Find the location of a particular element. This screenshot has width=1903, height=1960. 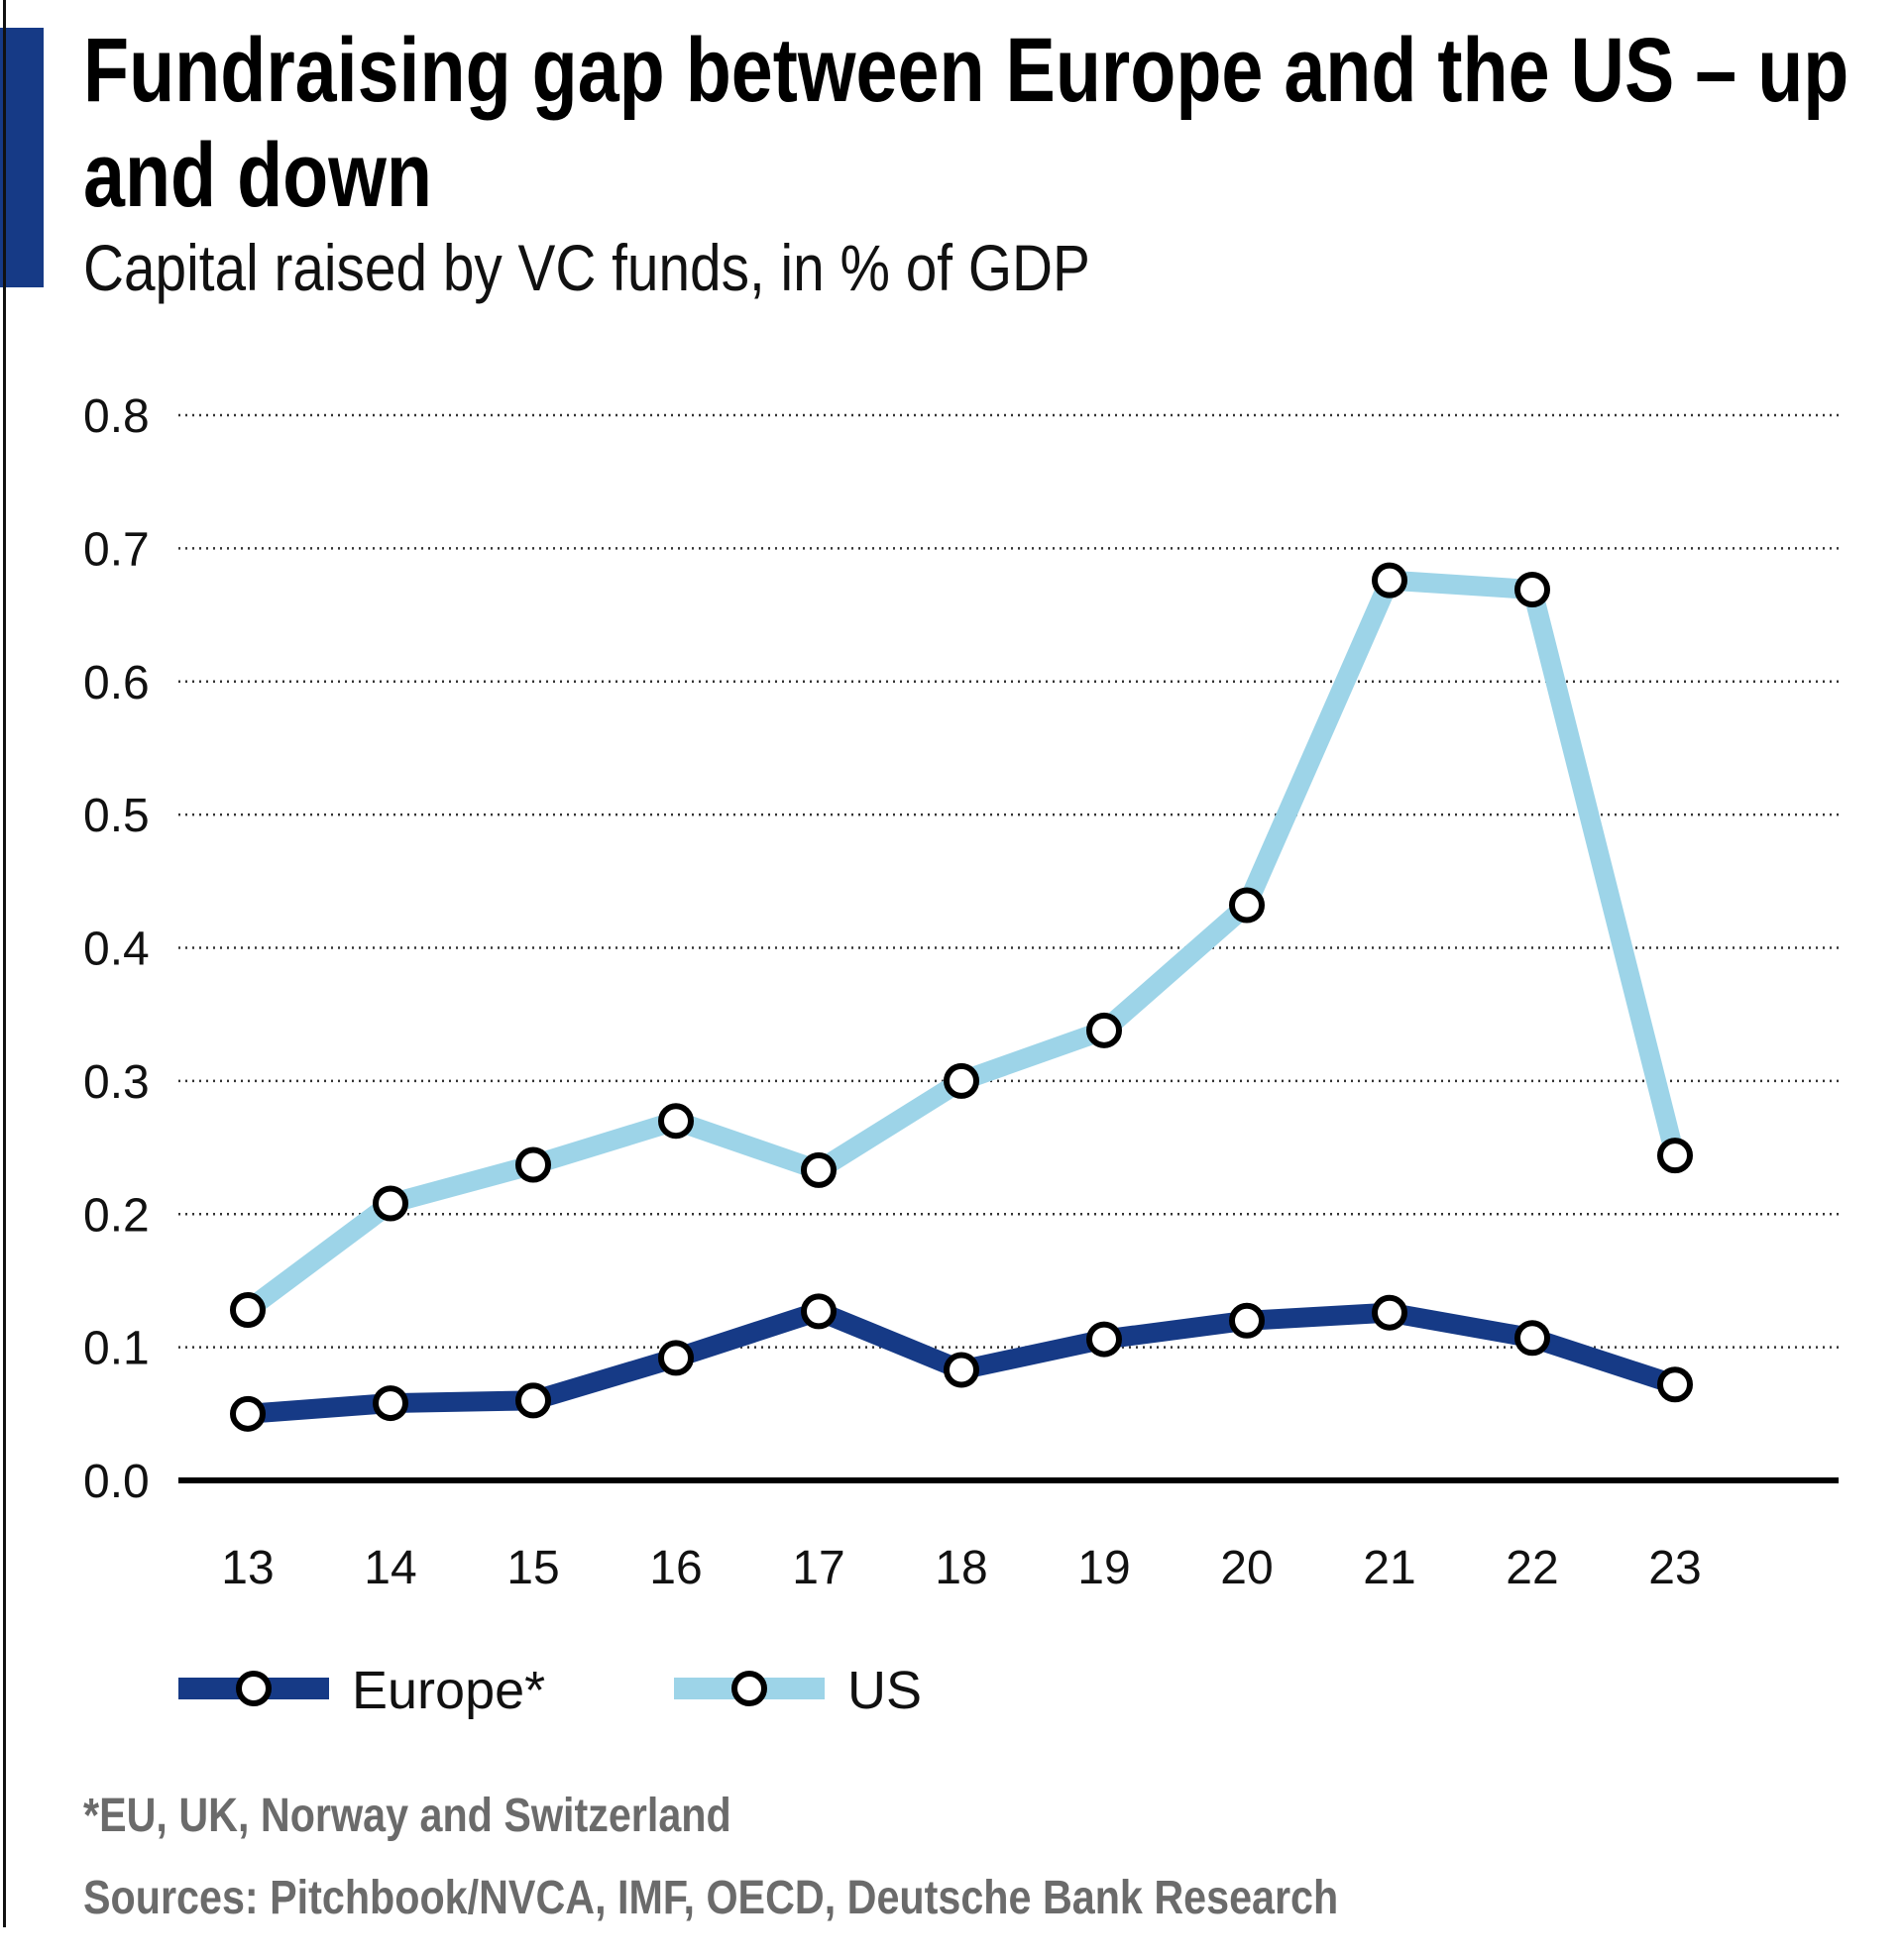

x-tick-label: 21 is located at coordinates (1389, 1568).